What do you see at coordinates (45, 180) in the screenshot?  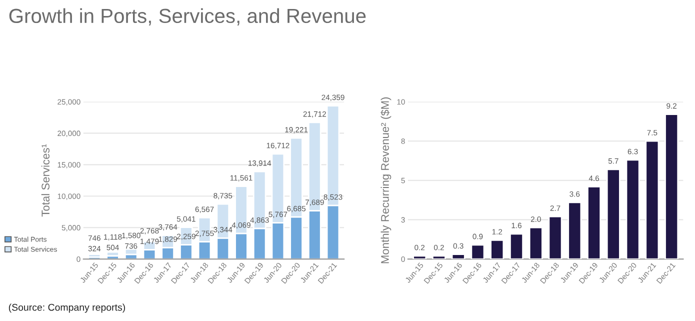 I see `y-axis-title: Total Services¹` at bounding box center [45, 180].